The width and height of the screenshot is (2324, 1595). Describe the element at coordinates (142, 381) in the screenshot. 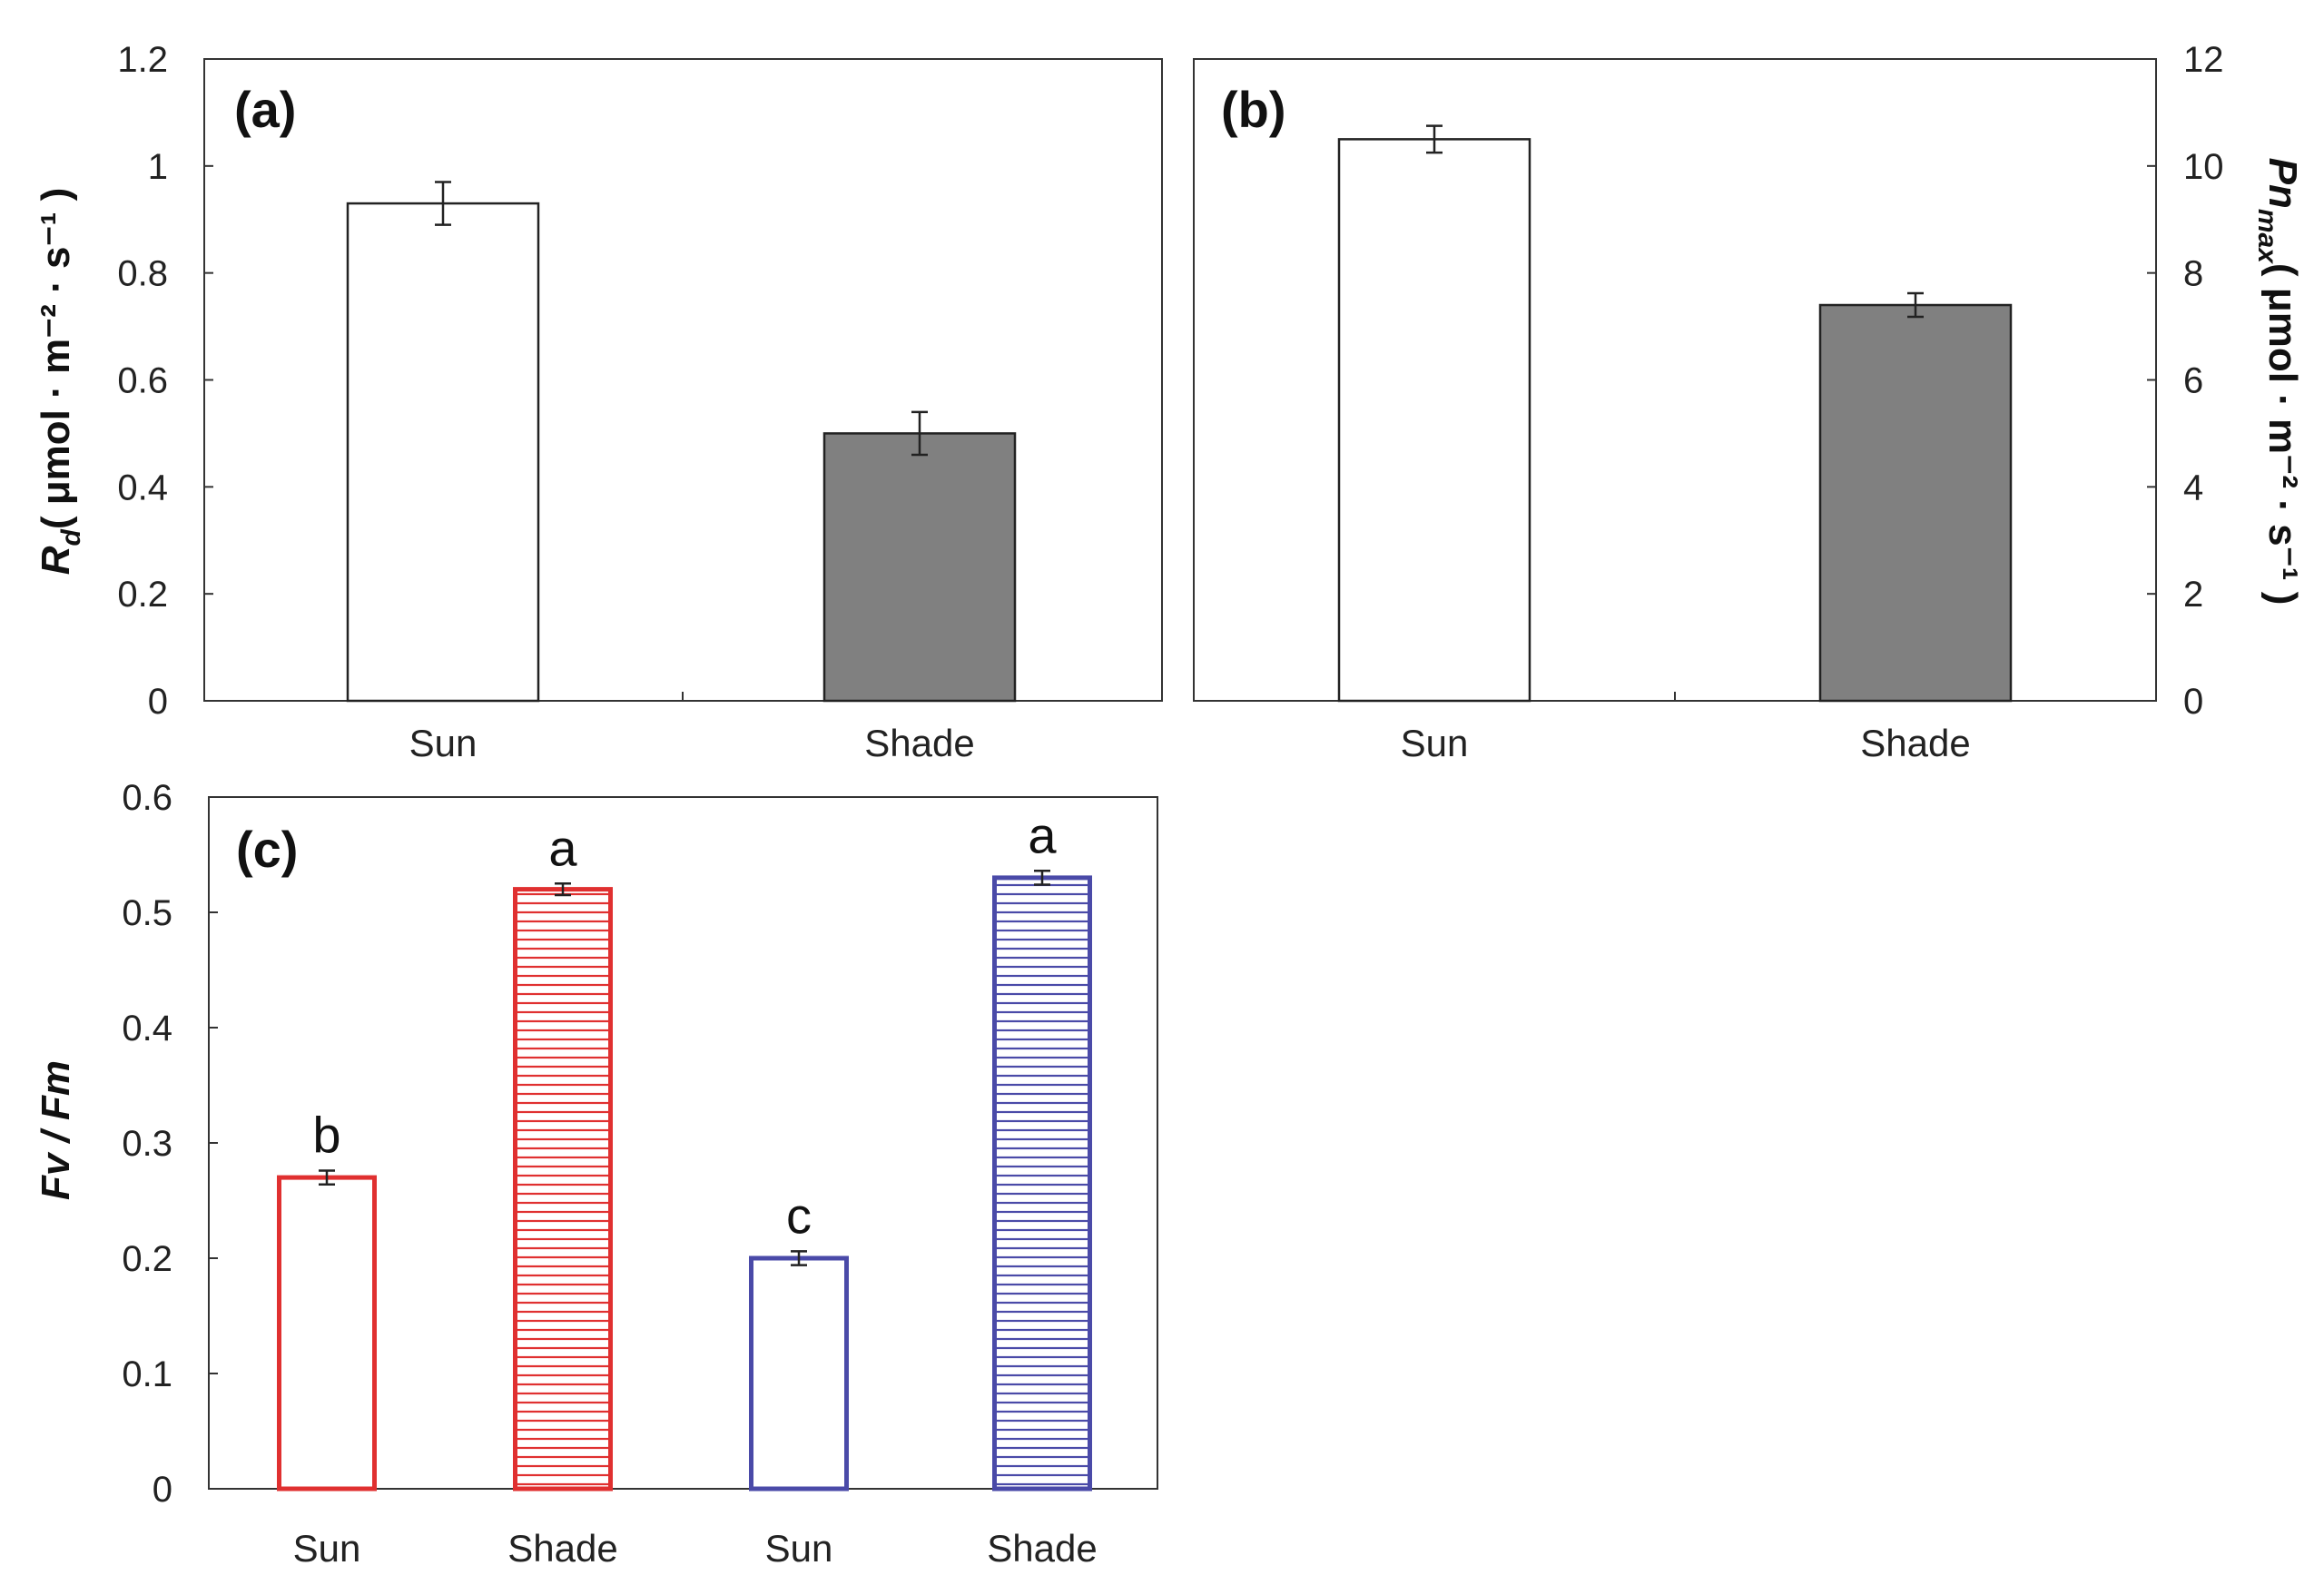

I see `panel-a-ytick-label: 0.6` at that location.